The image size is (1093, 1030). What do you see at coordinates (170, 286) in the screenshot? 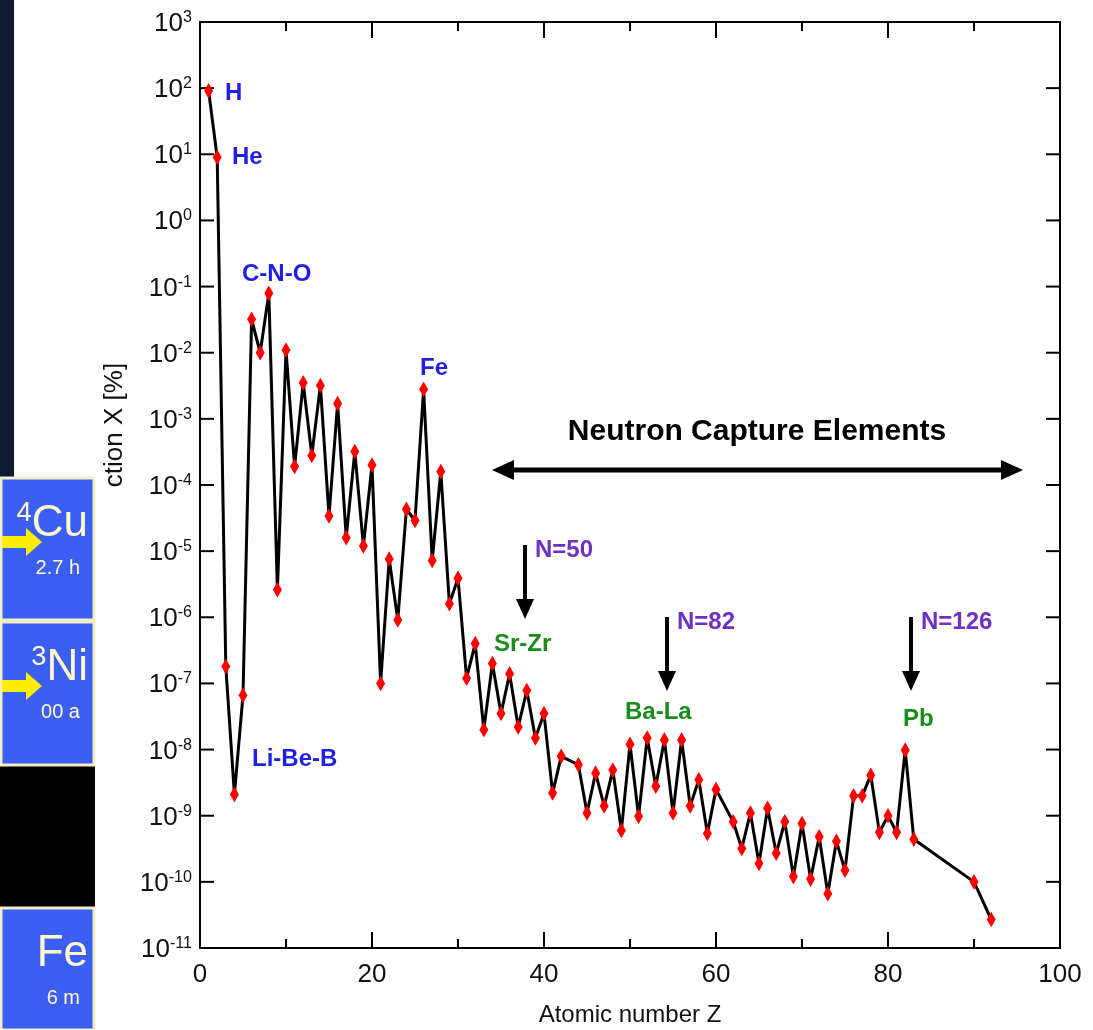
I see `y-tick-label: 10$^{-1}$` at bounding box center [170, 286].